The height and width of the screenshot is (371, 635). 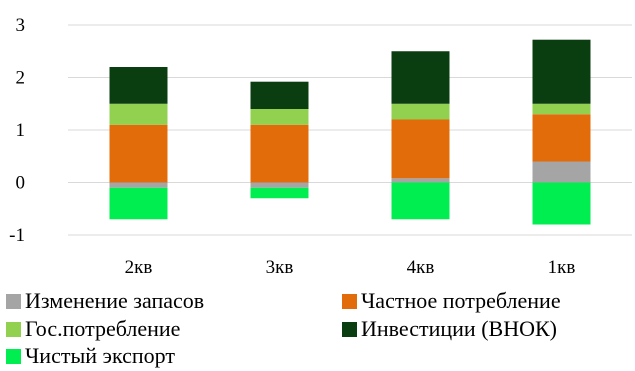 What do you see at coordinates (459, 328) in the screenshot?
I see `legend-label: Инвестиции (ВНОК)` at bounding box center [459, 328].